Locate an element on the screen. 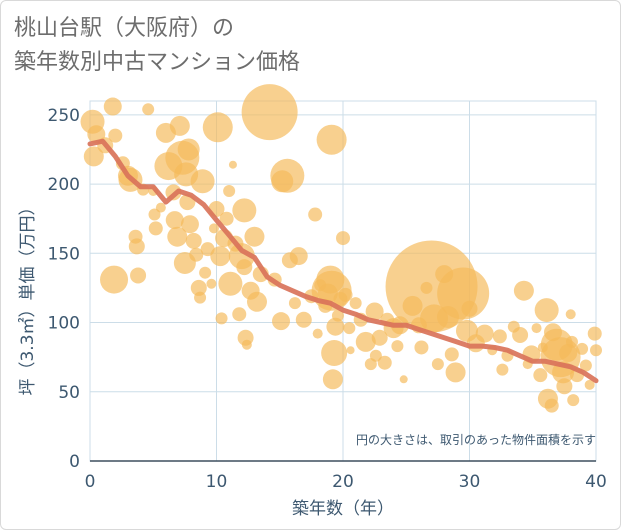 This screenshot has height=530, width=621. x-tick-label: 20 is located at coordinates (343, 482).